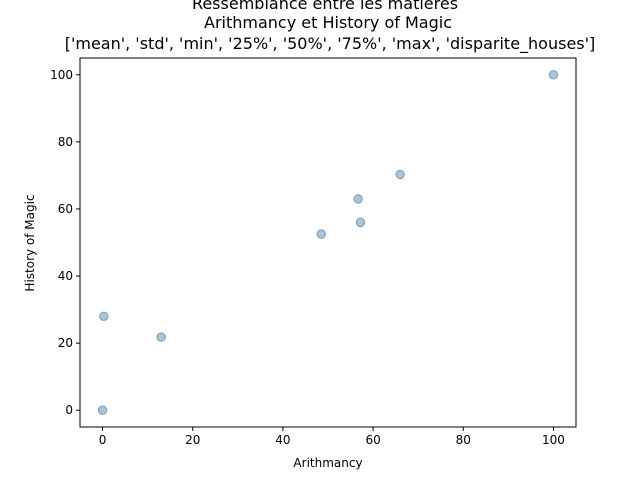 The image size is (640, 480). I want to click on chart-title-line-2: Arithmancy et History of Magic, so click(328, 22).